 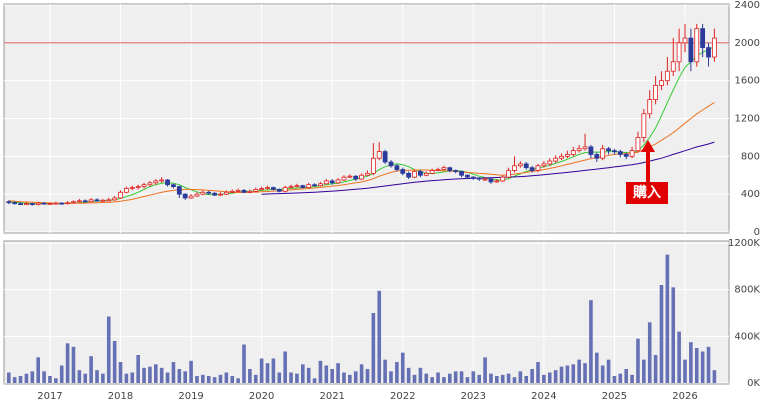 What do you see at coordinates (747, 81) in the screenshot?
I see `y-tick-label: 1600` at bounding box center [747, 81].